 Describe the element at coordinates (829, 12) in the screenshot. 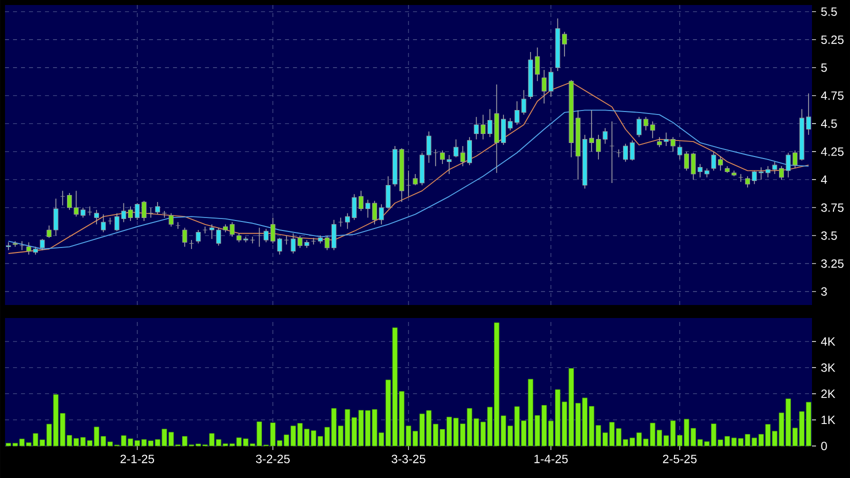

I see `y-tick-label: 5.5` at that location.